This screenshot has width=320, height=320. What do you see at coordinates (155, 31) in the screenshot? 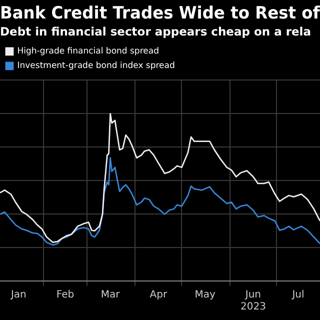
I see `chart-subtitle: Debt in financial sector appears cheap on a rela` at bounding box center [155, 31].